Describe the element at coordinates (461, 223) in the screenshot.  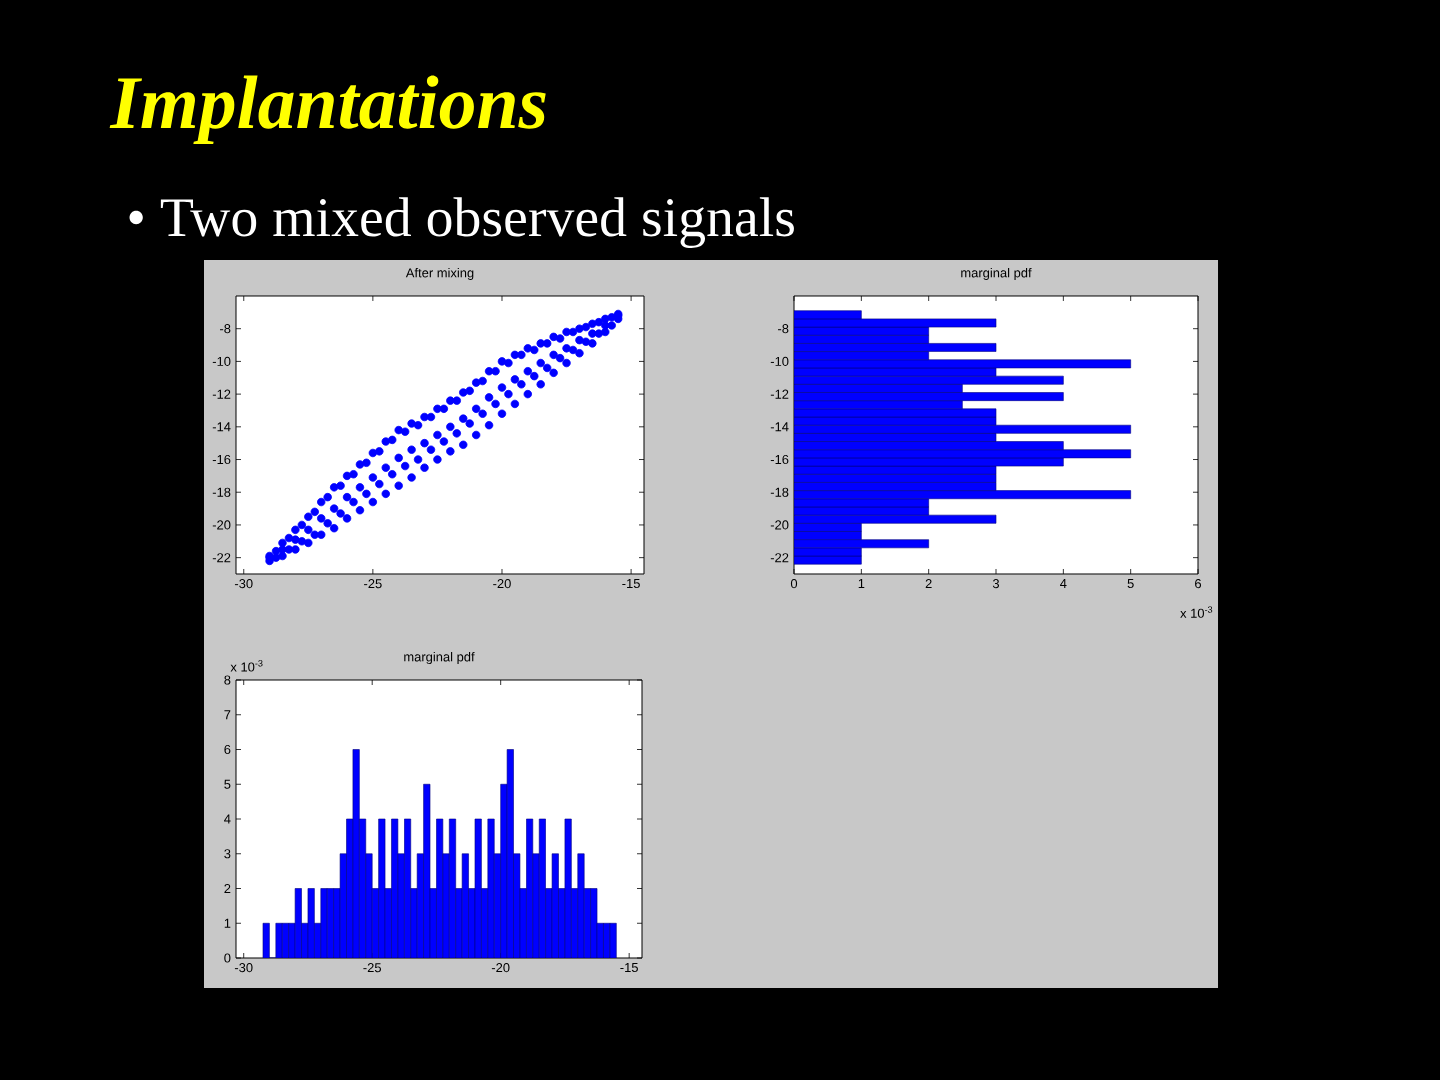
I see `text: • Two mixed observed signals` at that location.